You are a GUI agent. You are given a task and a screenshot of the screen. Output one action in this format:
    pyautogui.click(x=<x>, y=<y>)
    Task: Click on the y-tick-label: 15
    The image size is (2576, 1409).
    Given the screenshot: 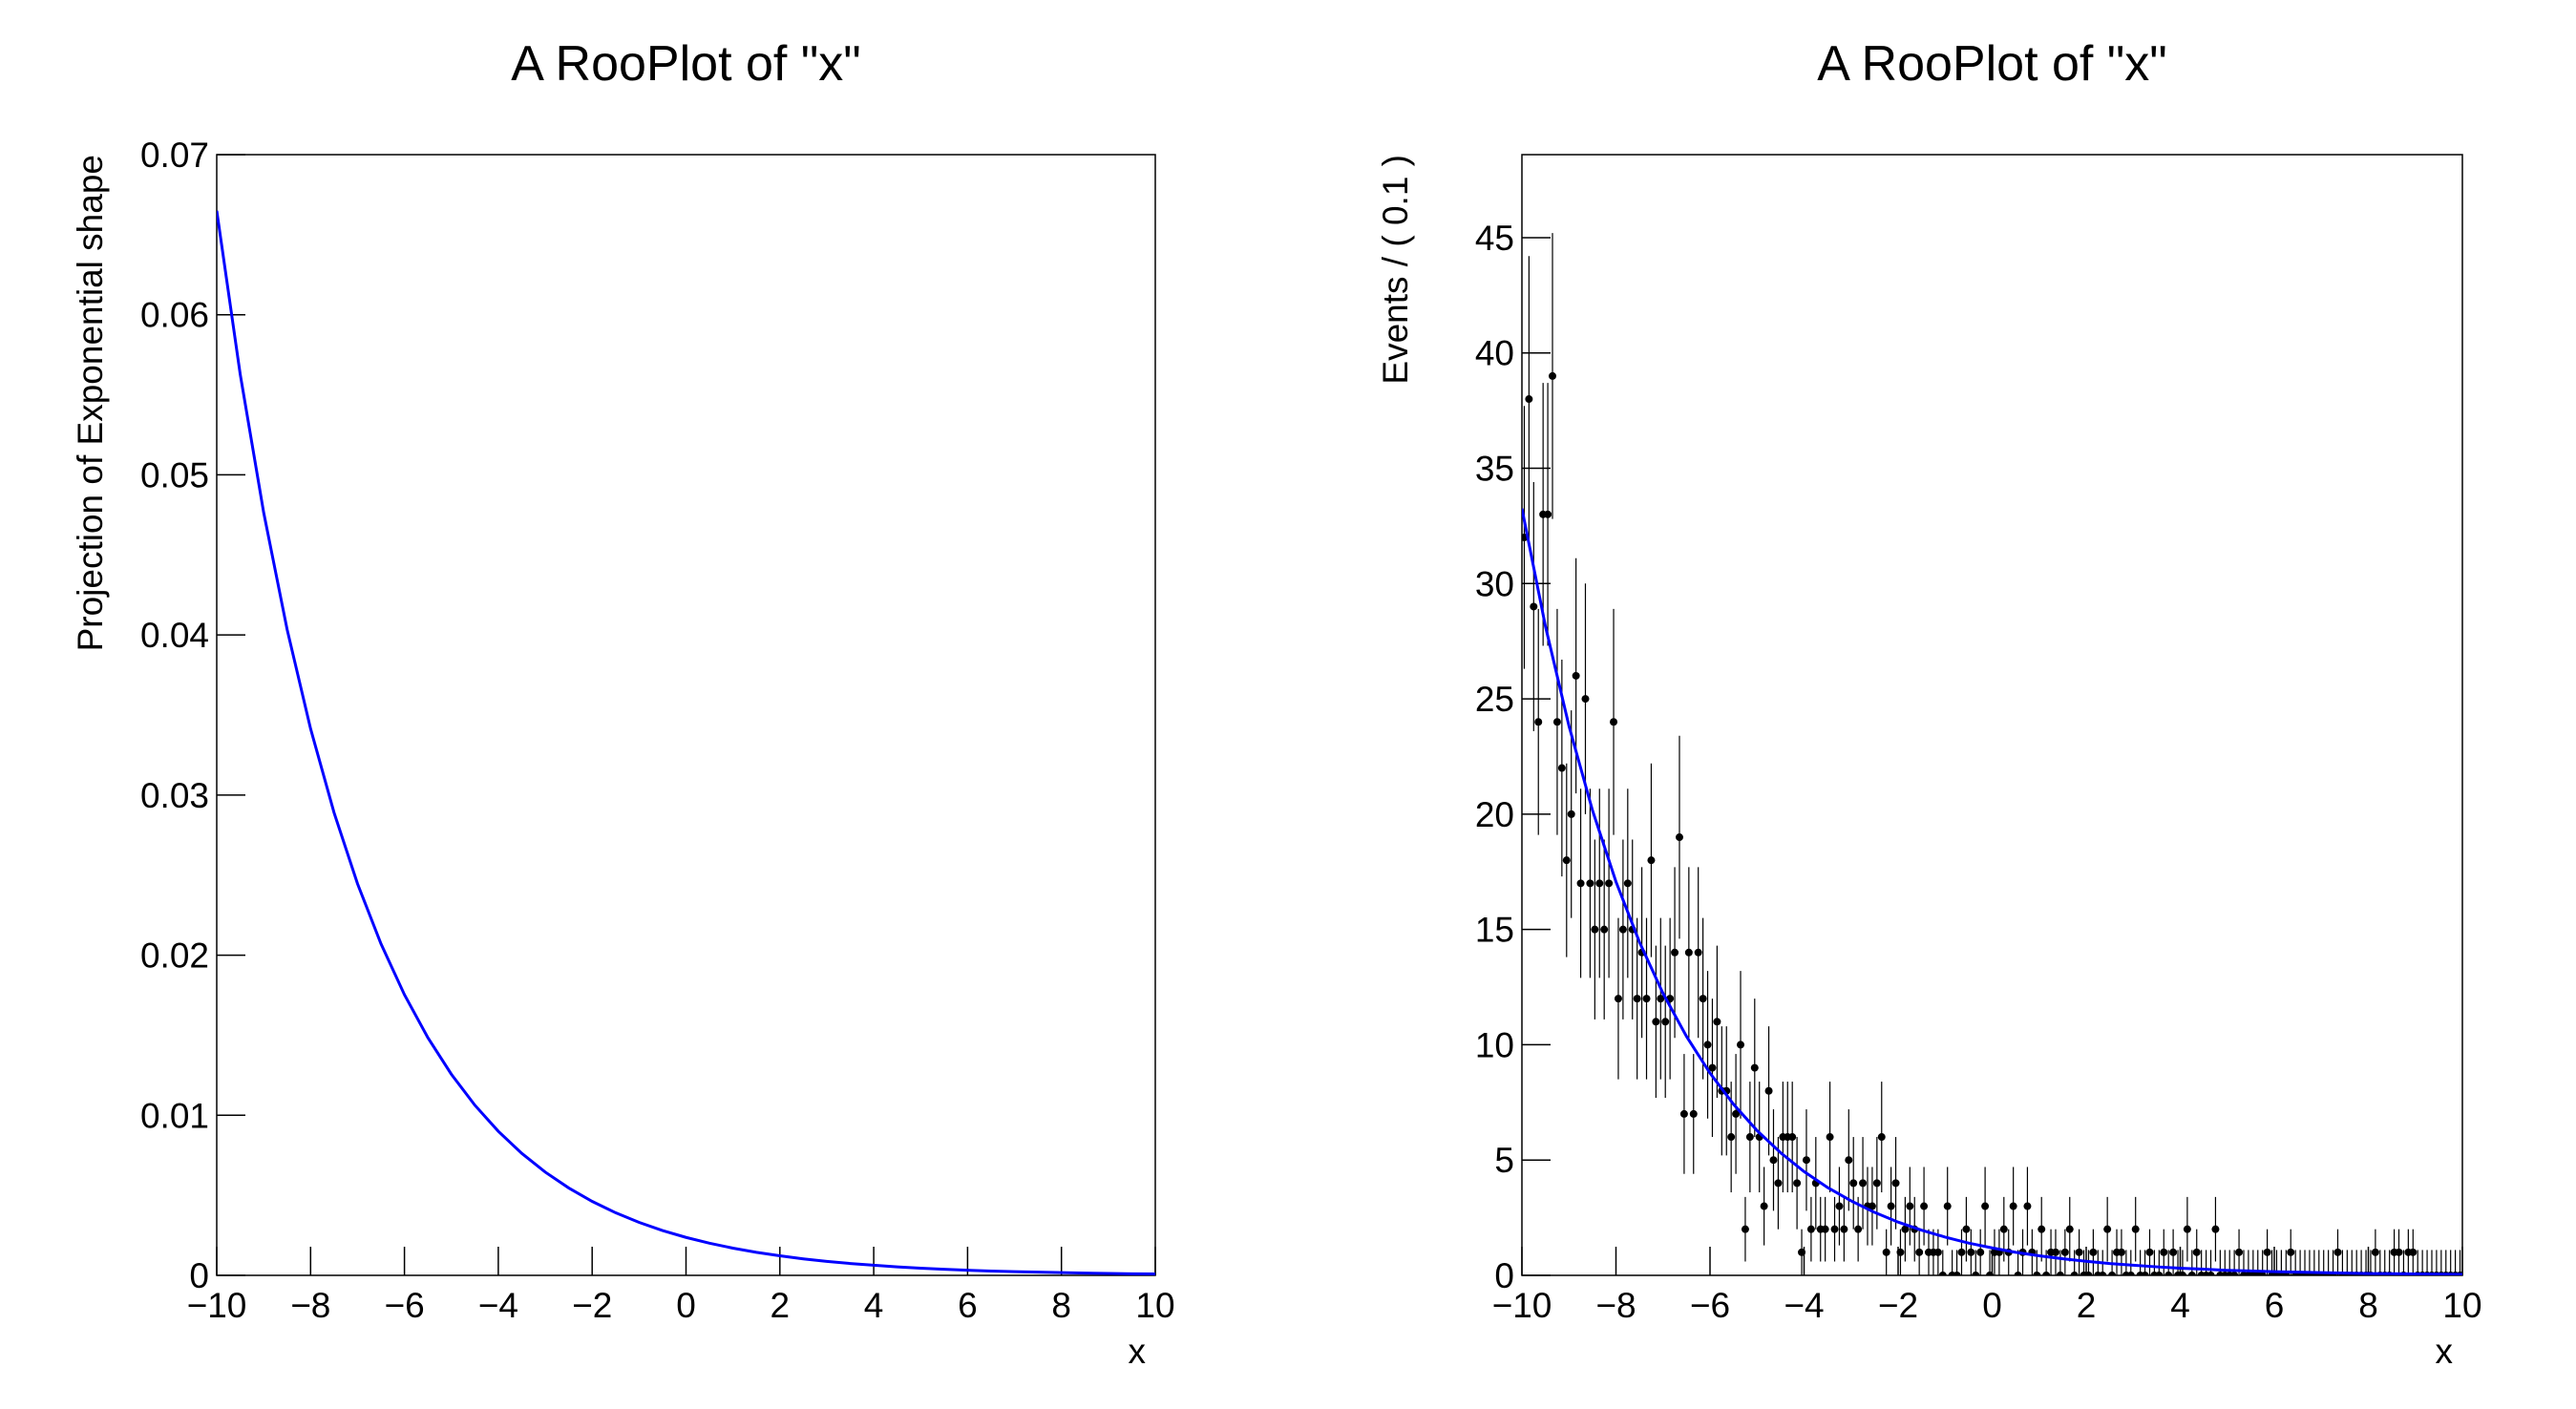 What is the action you would take?
    pyautogui.click(x=1494, y=930)
    